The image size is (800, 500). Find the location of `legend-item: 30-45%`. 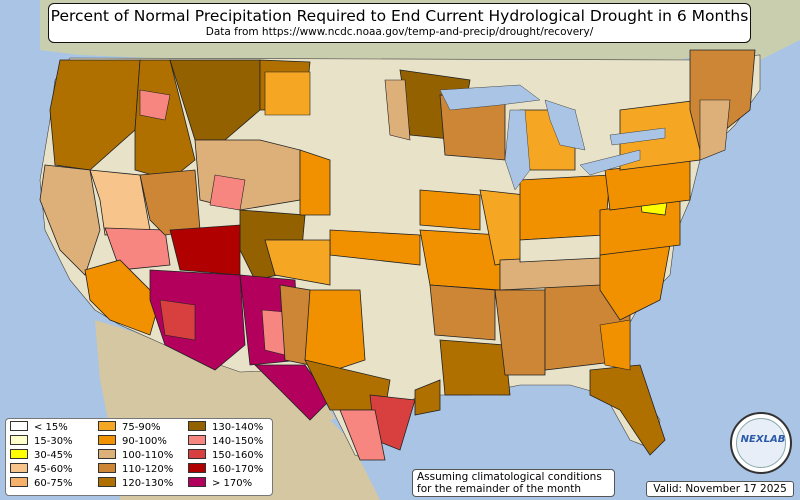

legend-item: 30-45% is located at coordinates (41, 455).